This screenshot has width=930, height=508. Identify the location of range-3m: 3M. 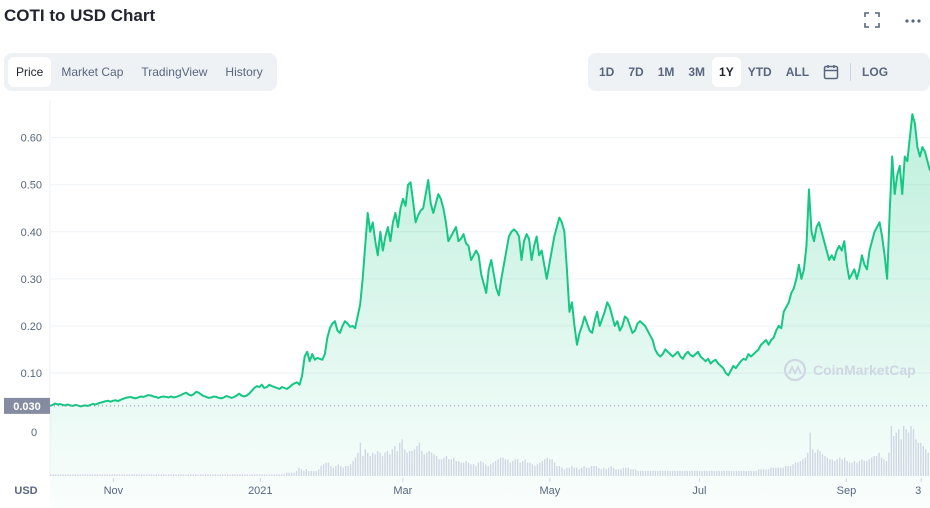
(697, 72).